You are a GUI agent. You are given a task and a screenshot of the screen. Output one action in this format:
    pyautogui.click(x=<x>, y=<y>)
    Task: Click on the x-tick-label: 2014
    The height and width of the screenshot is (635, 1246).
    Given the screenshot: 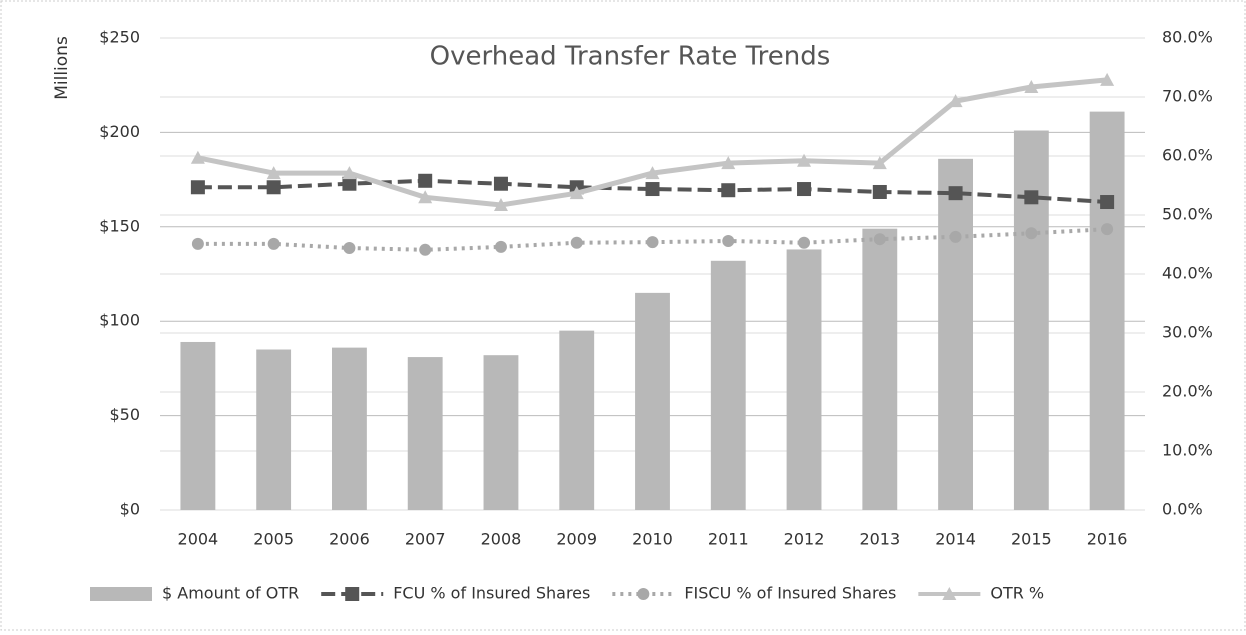 What is the action you would take?
    pyautogui.click(x=955, y=539)
    